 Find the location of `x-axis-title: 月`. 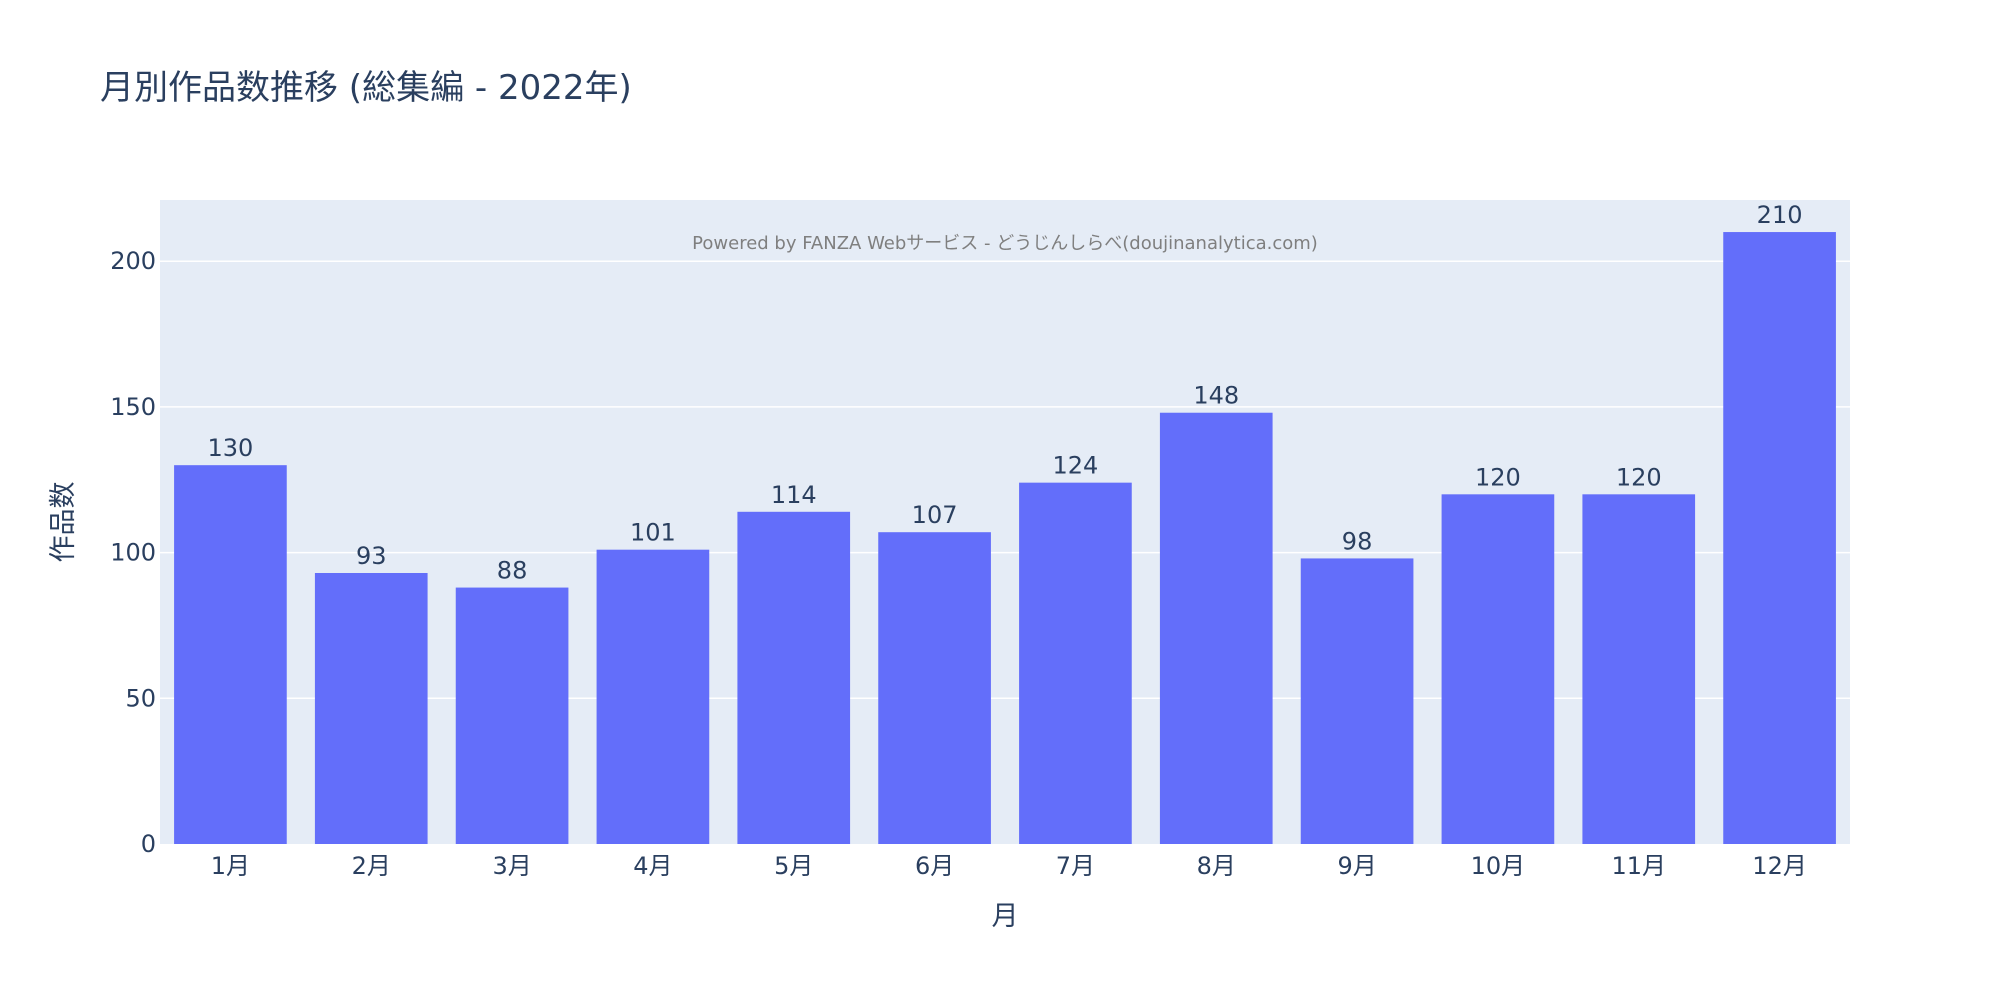

x-axis-title: 月 is located at coordinates (1005, 916).